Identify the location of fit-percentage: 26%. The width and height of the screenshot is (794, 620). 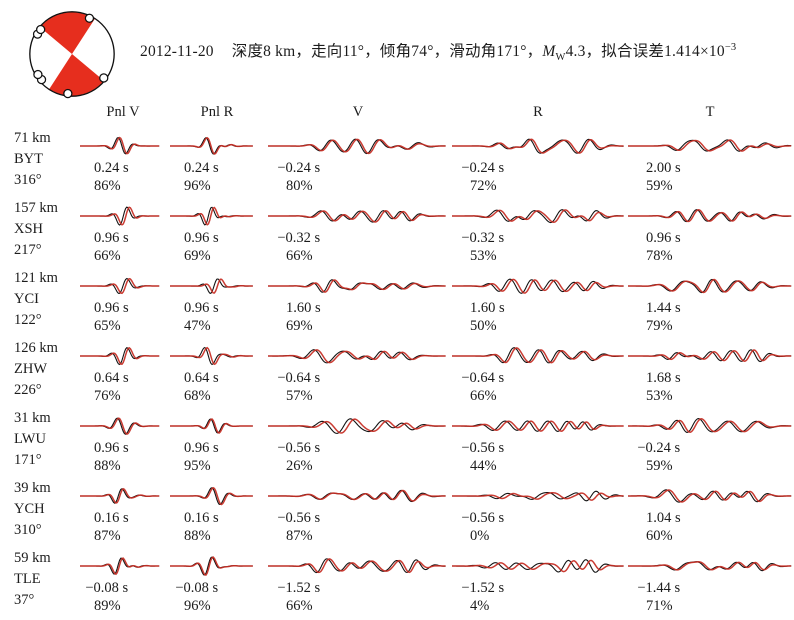
(299, 465).